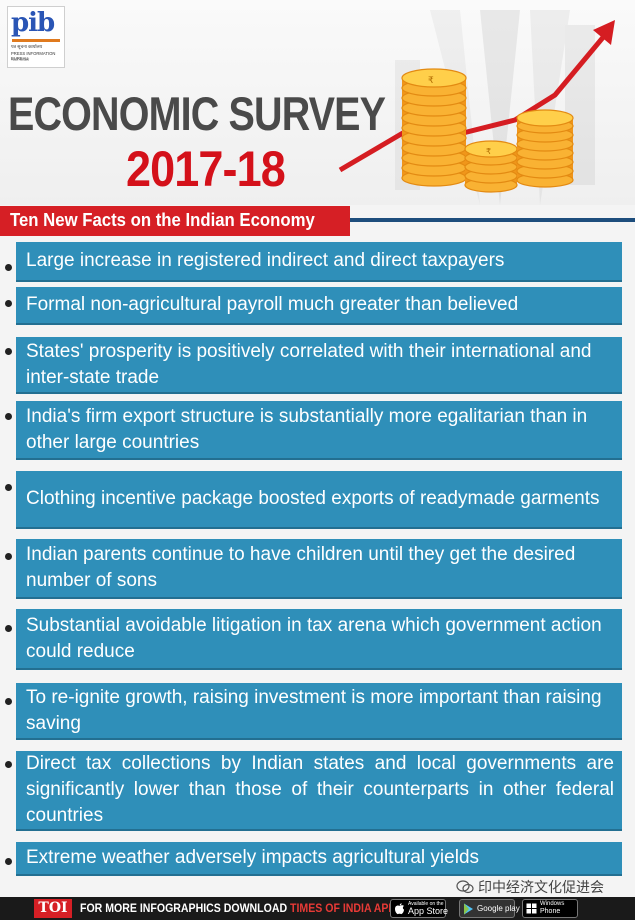 This screenshot has height=920, width=635. Describe the element at coordinates (498, 908) in the screenshot. I see `google-play-label: Google play` at that location.